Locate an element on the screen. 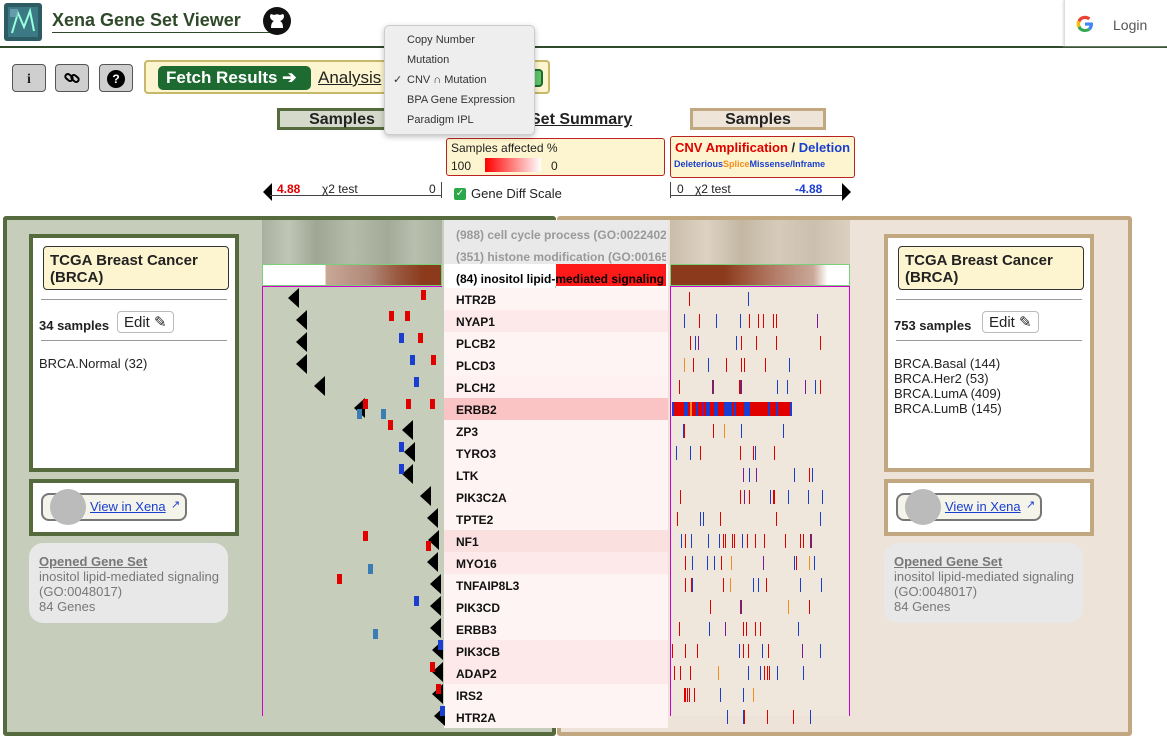  left-cohort-name: TCGA Breast Cancer (BRCA) is located at coordinates (136, 268).